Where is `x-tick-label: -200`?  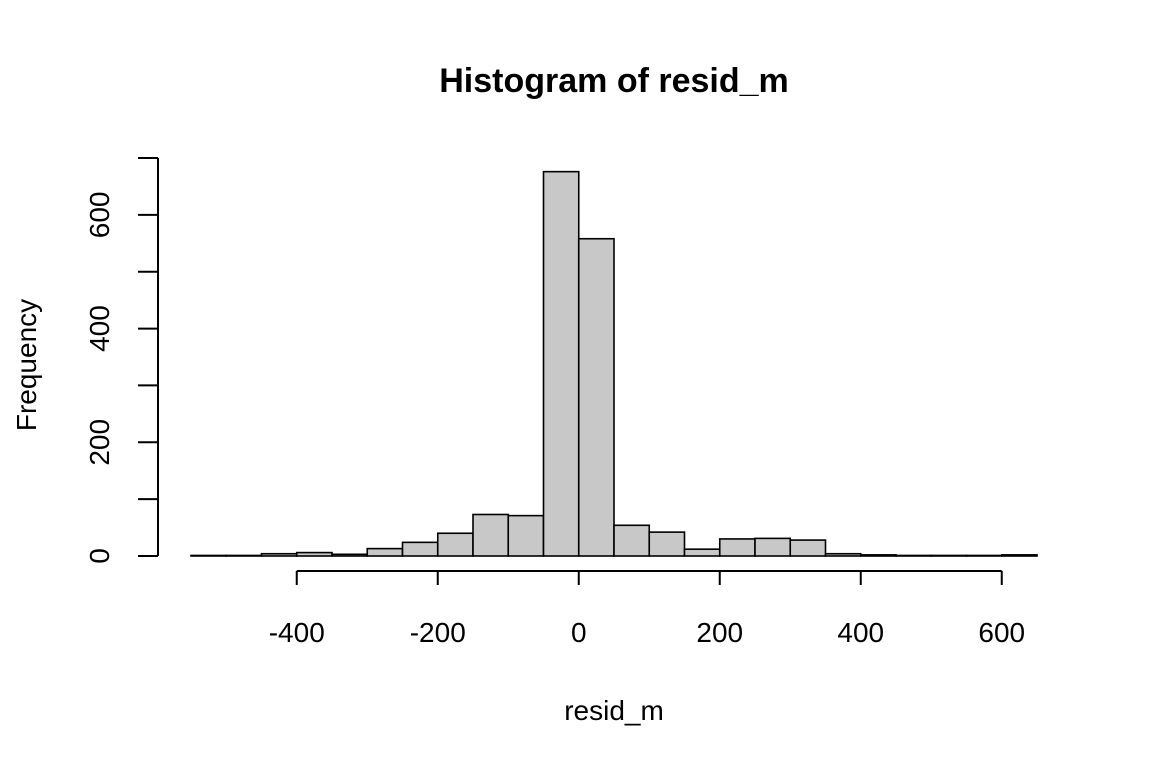 x-tick-label: -200 is located at coordinates (438, 632).